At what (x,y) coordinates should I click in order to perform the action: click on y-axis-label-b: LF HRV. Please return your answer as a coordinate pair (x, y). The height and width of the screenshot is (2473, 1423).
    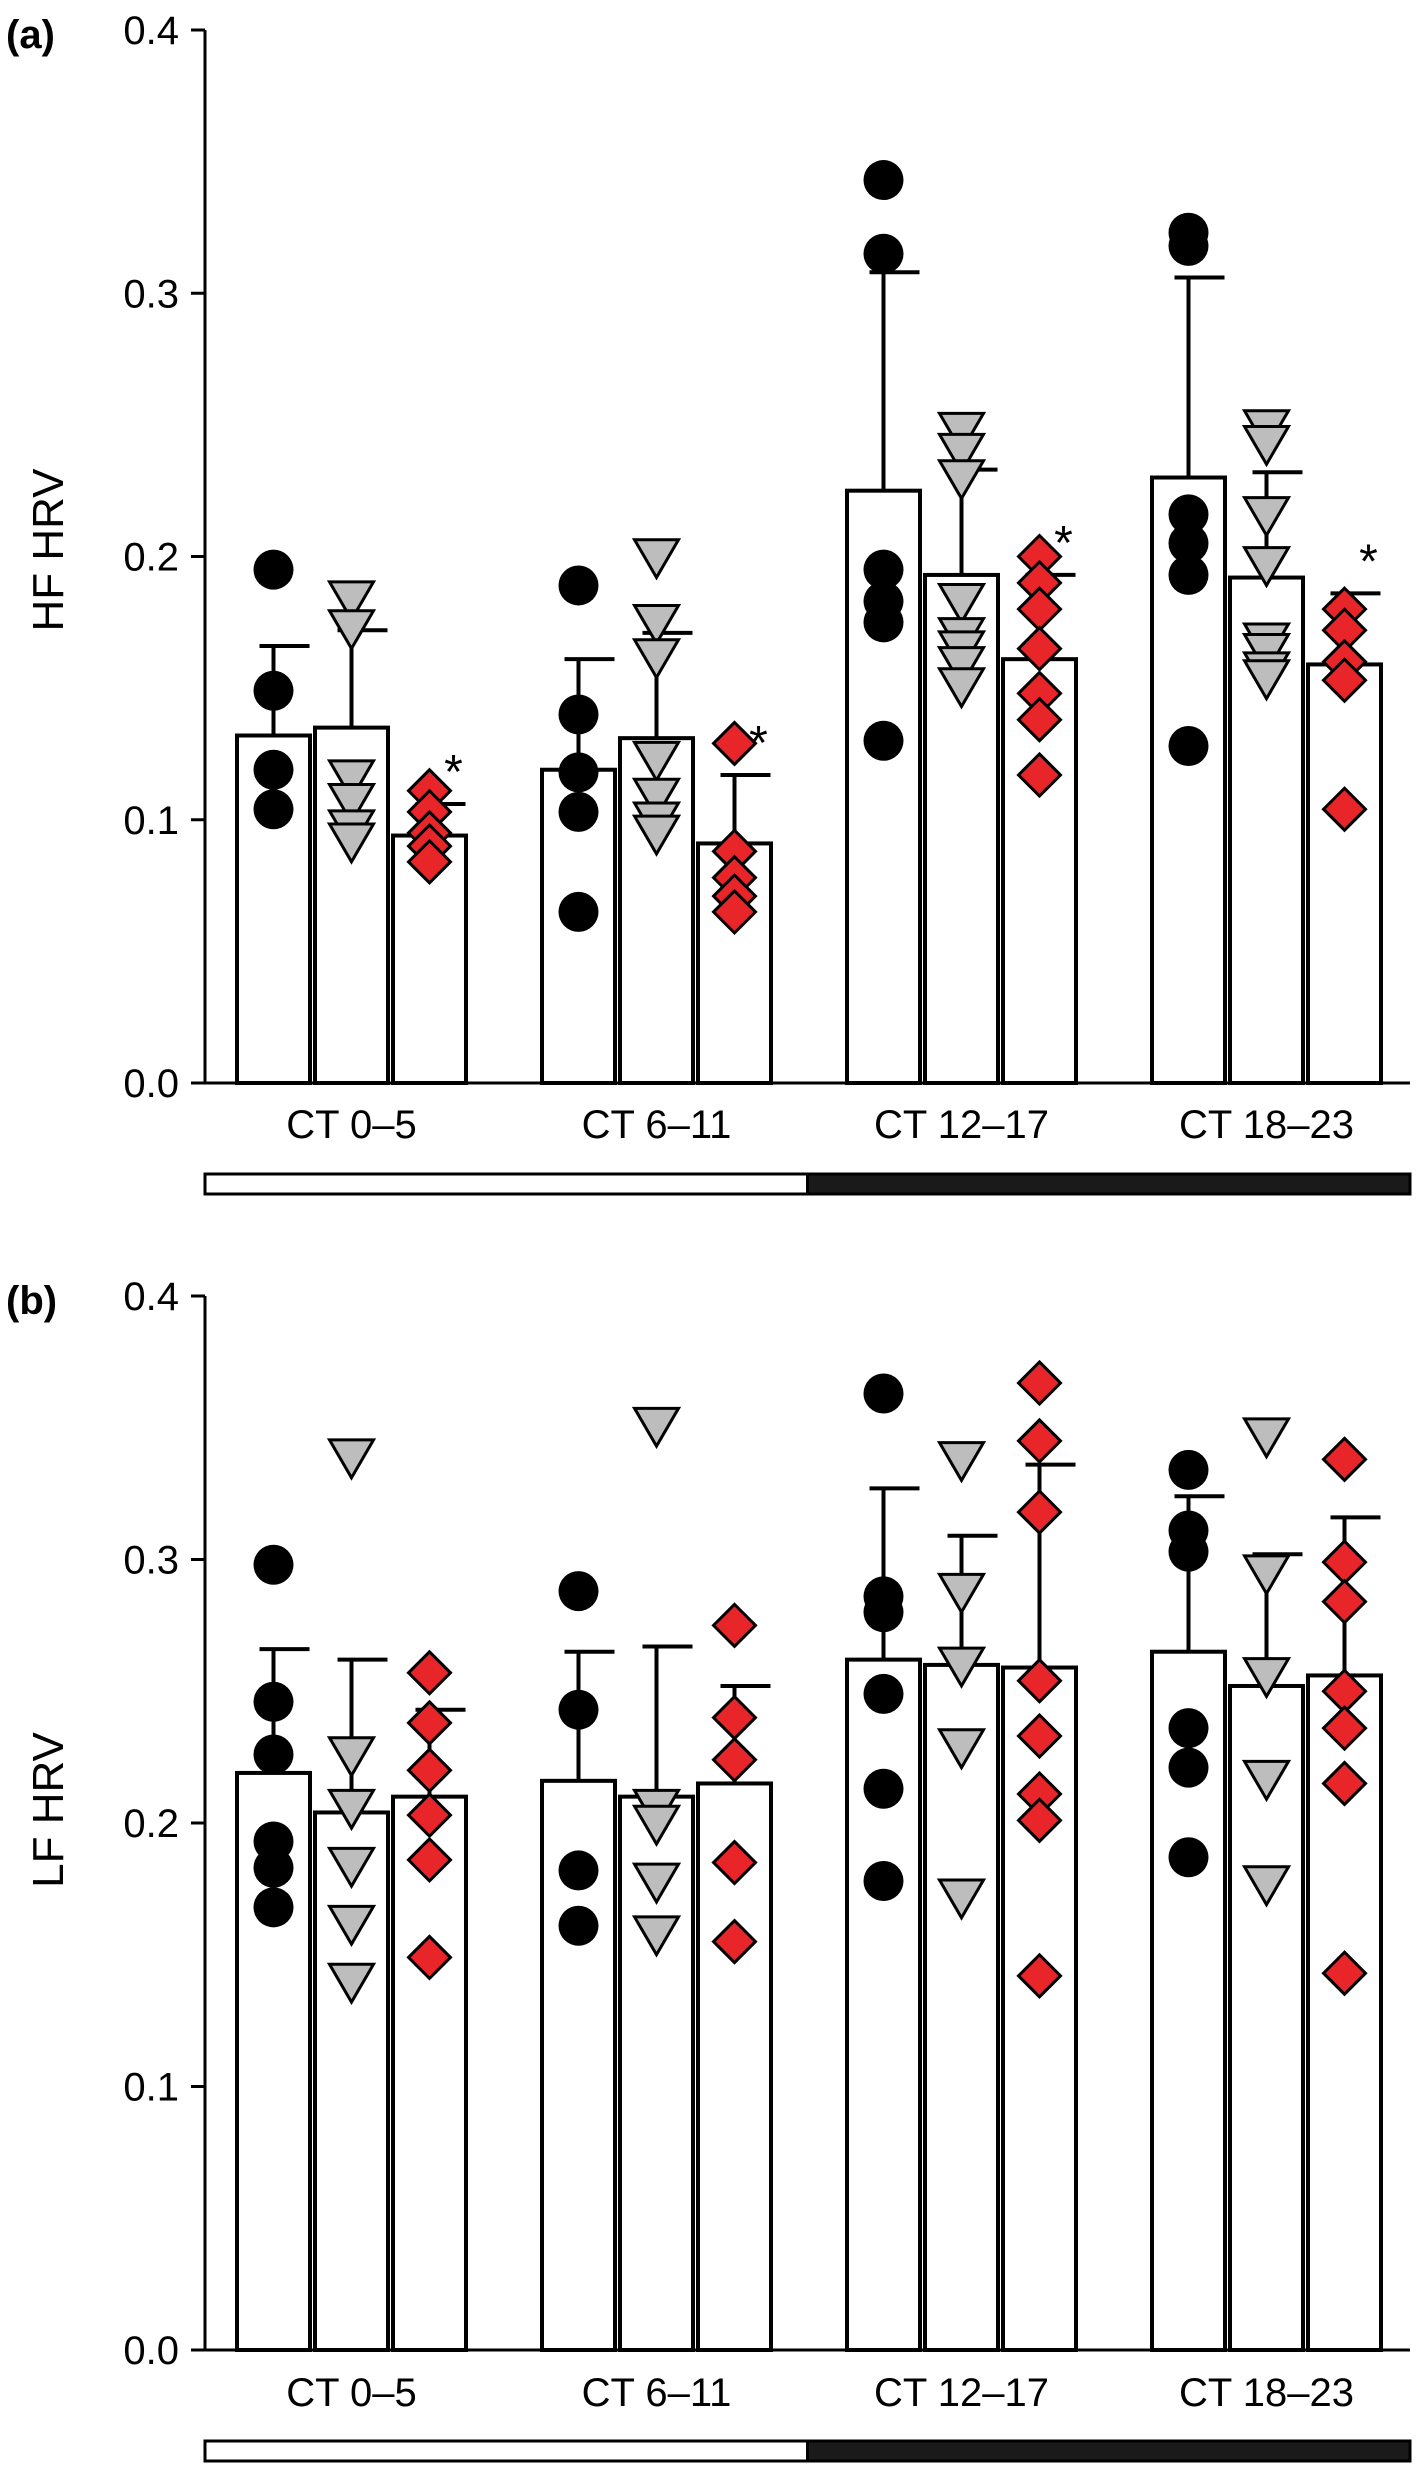
    Looking at the image, I should click on (48, 1810).